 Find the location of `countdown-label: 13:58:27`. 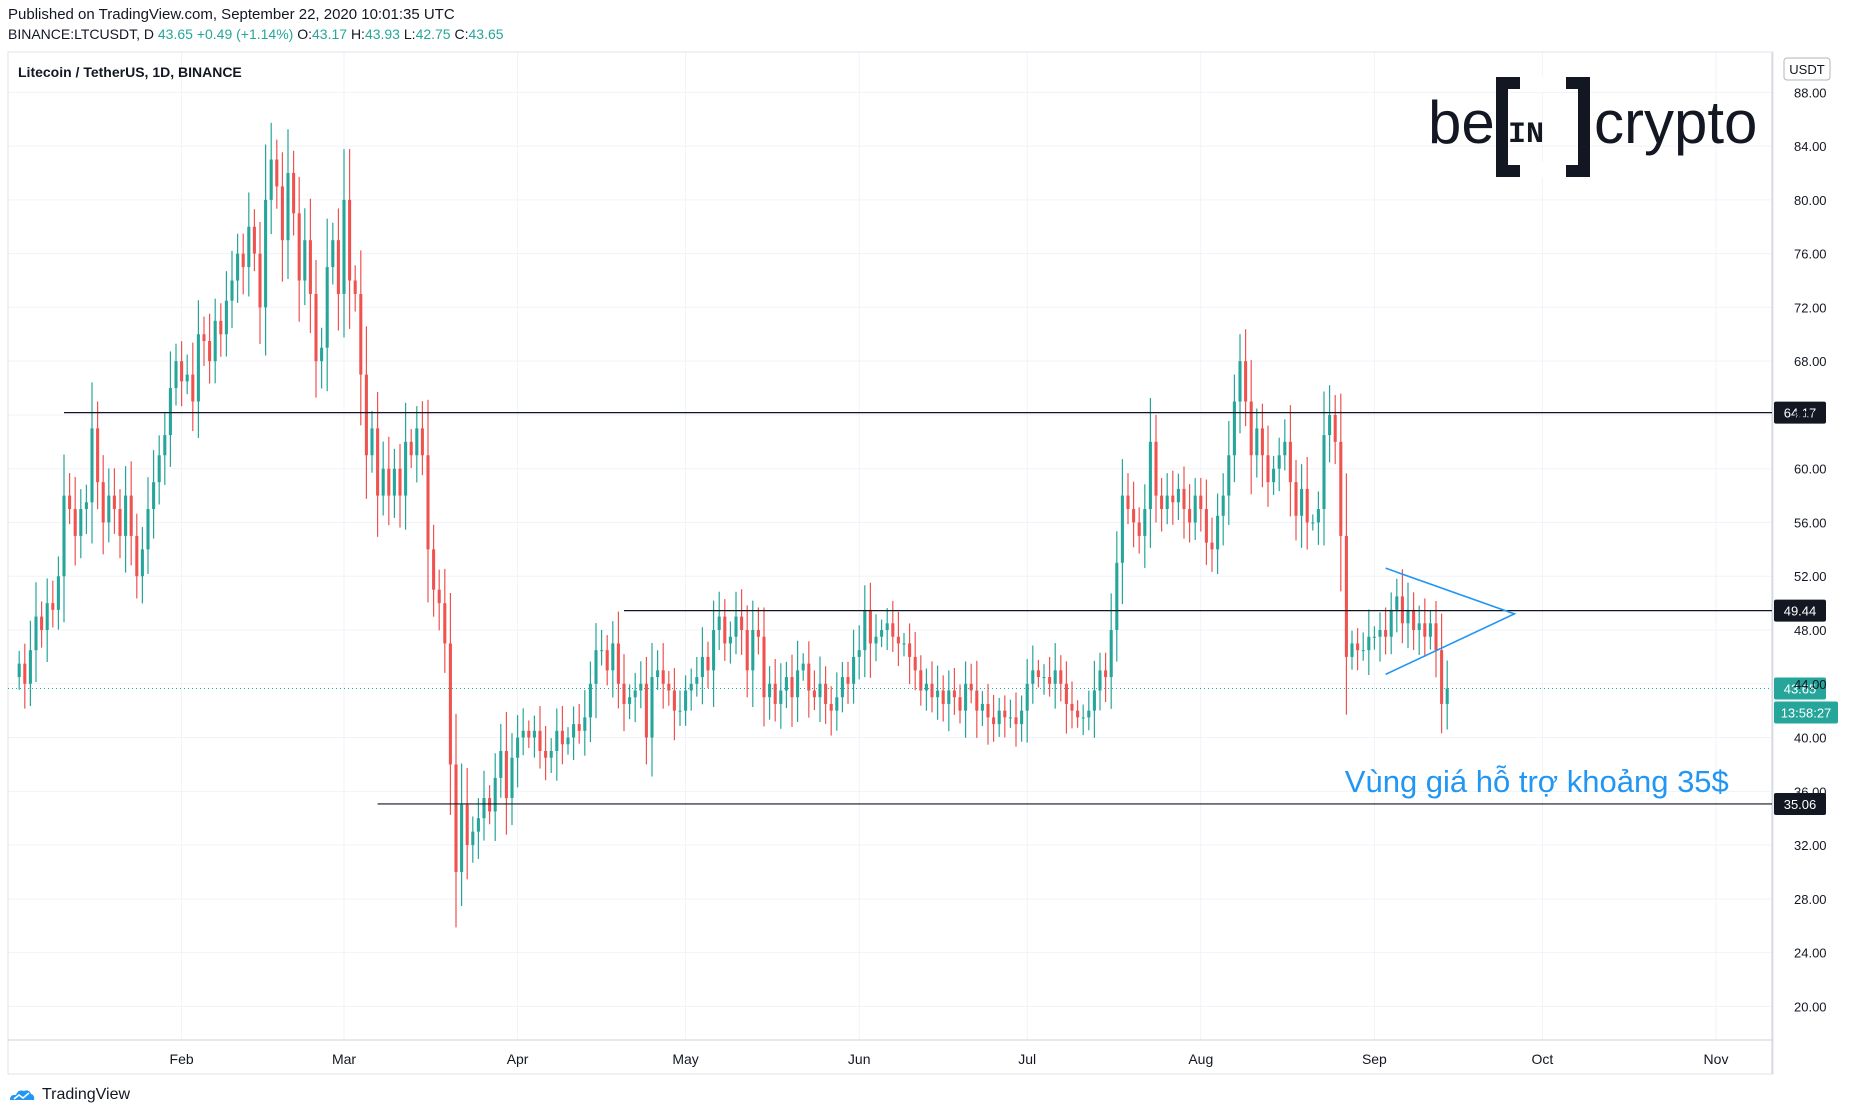

countdown-label: 13:58:27 is located at coordinates (1806, 712).